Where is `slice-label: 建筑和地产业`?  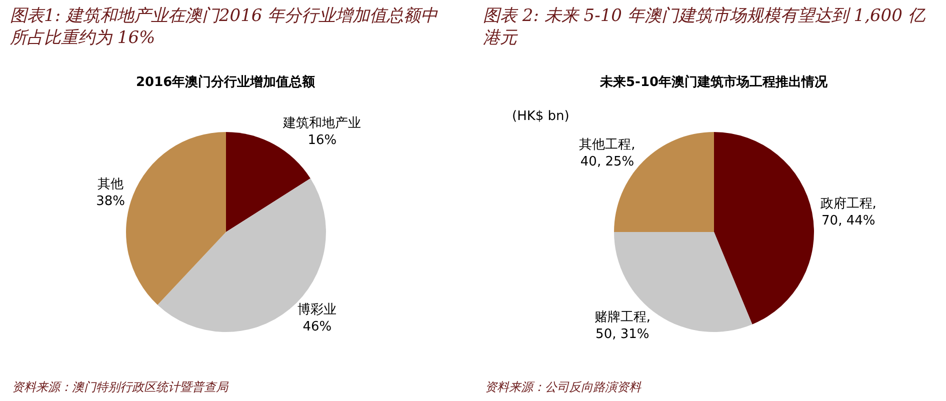
slice-label: 建筑和地产业 is located at coordinates (322, 124).